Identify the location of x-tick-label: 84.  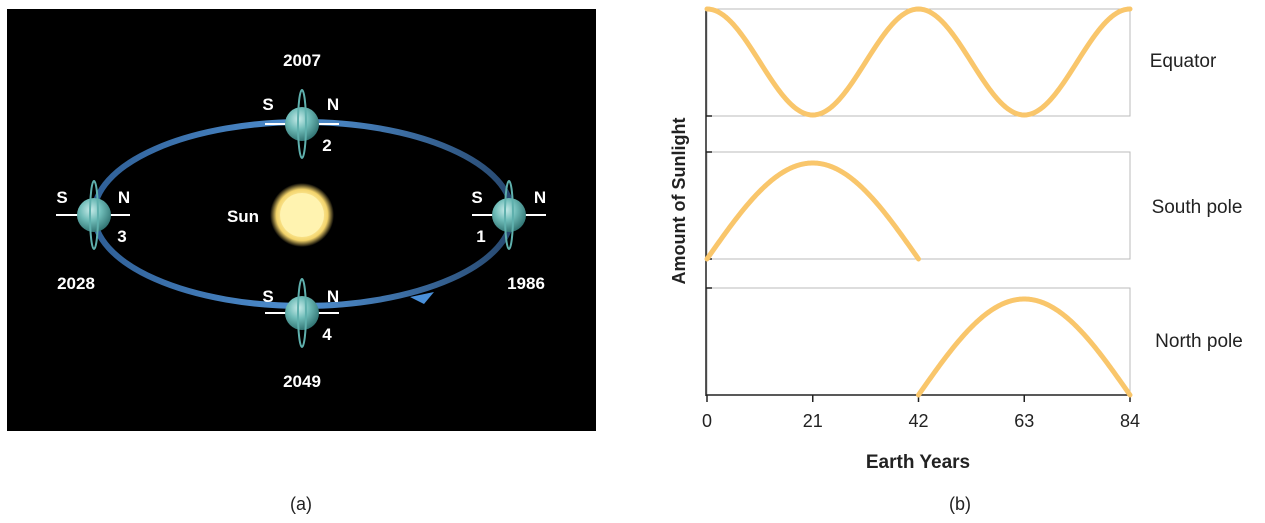
(1130, 421).